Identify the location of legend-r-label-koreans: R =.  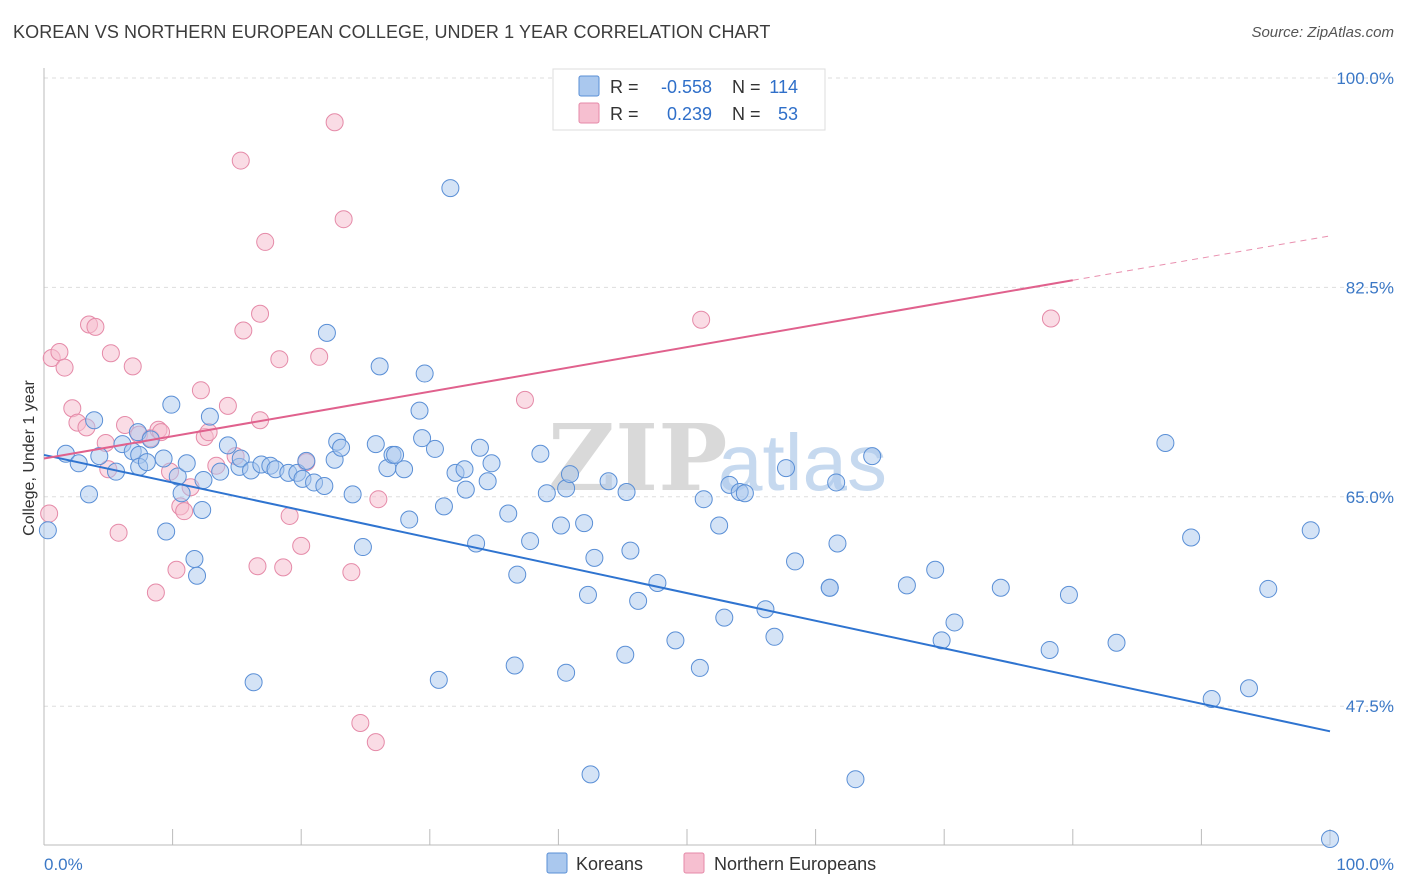
(624, 87).